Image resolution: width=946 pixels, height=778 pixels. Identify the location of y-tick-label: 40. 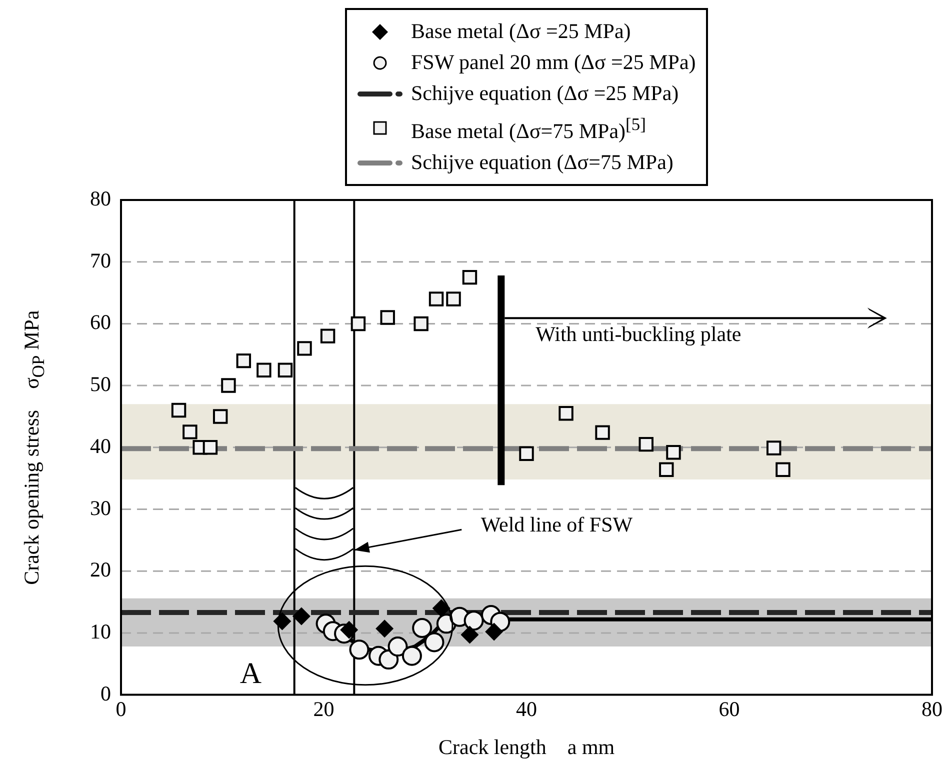
(100, 446).